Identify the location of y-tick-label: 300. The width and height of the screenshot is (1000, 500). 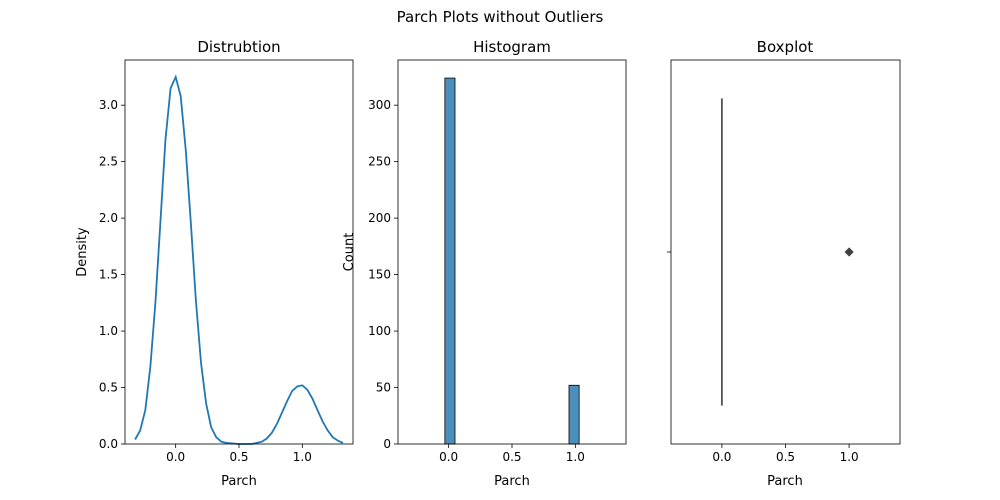
(379, 105).